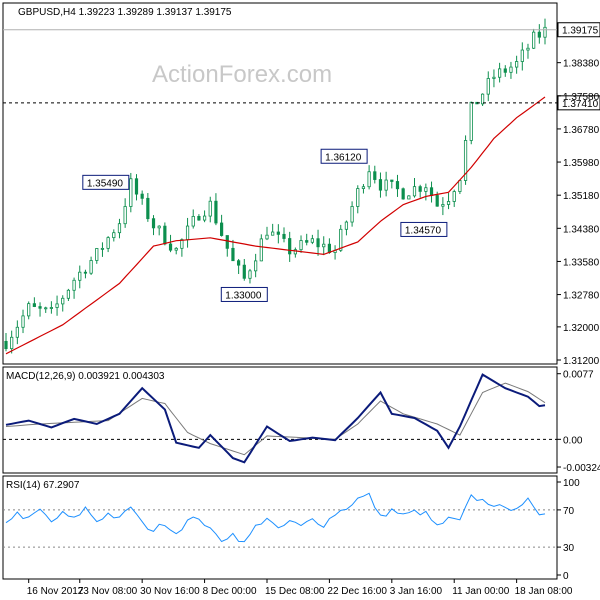 This screenshot has width=600, height=600. What do you see at coordinates (573, 440) in the screenshot?
I see `macd-y-tick-label: 0.00` at bounding box center [573, 440].